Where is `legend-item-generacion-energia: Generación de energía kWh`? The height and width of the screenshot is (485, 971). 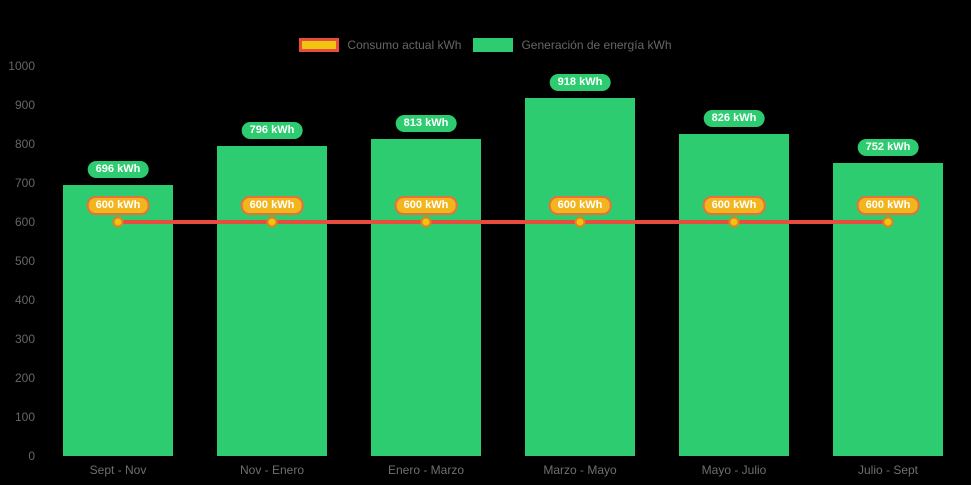 legend-item-generacion-energia: Generación de energía kWh is located at coordinates (572, 45).